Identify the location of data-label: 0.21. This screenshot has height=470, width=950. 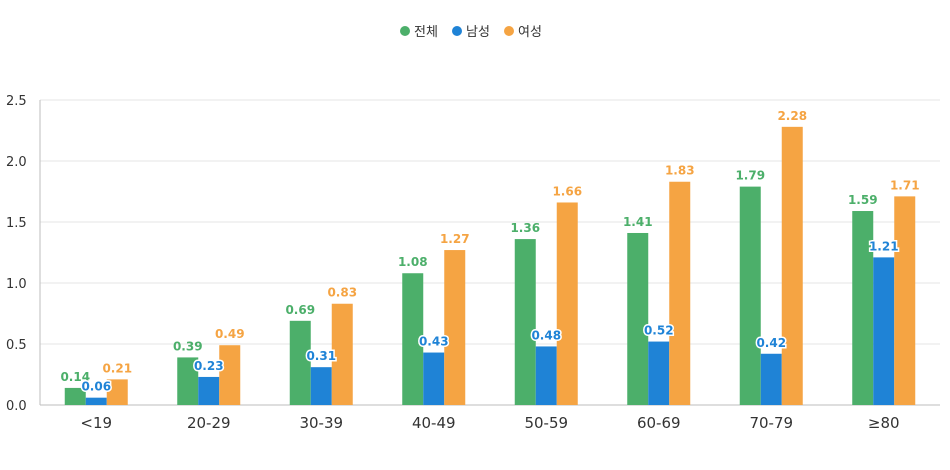
(117, 368).